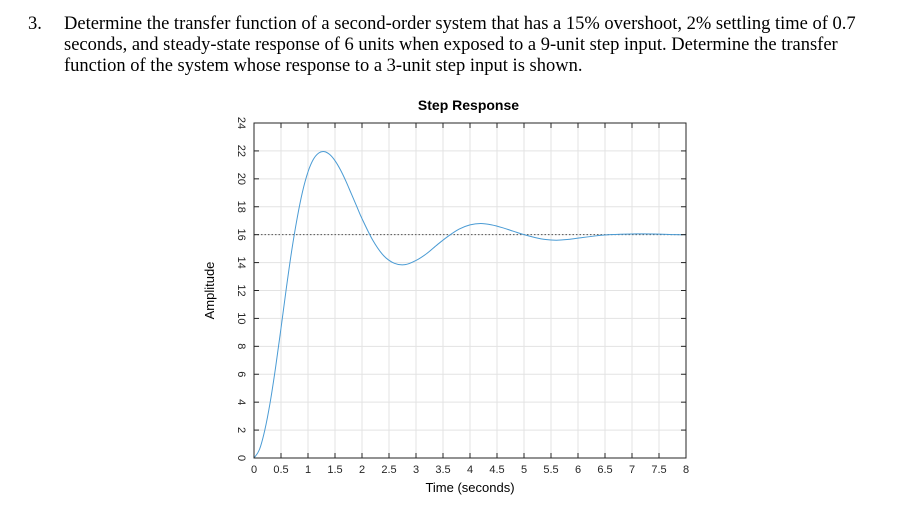  Describe the element at coordinates (241, 207) in the screenshot. I see `y-tick-label: 18` at that location.